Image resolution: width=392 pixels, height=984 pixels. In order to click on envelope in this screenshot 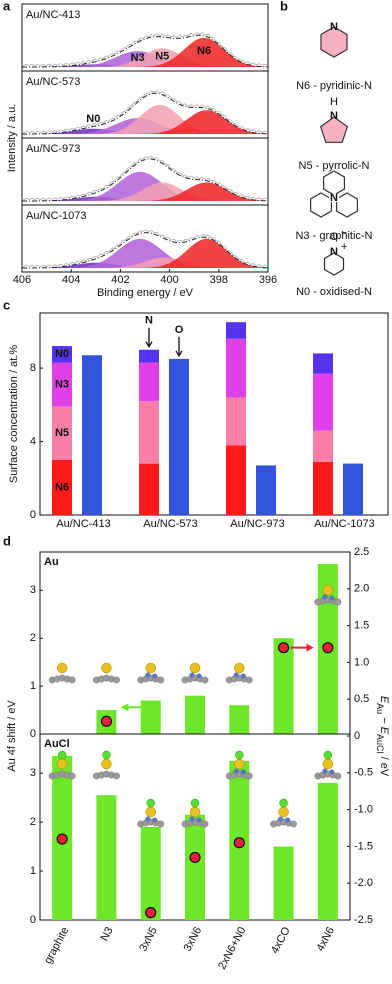, I will do `click(145, 51)`.